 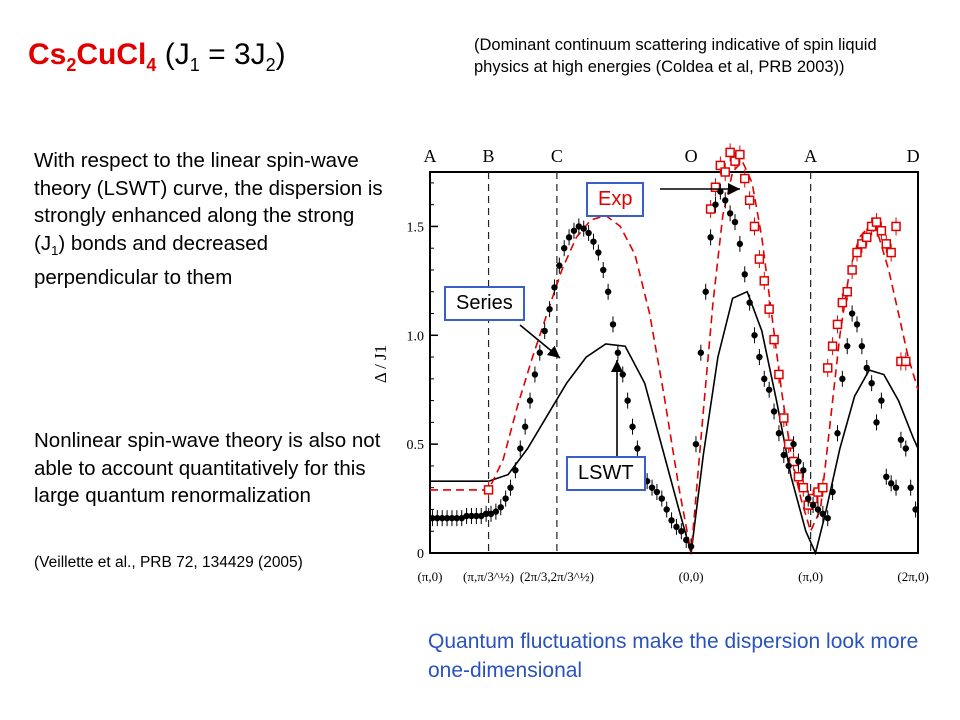 I want to click on top-point-label: D, so click(x=913, y=156).